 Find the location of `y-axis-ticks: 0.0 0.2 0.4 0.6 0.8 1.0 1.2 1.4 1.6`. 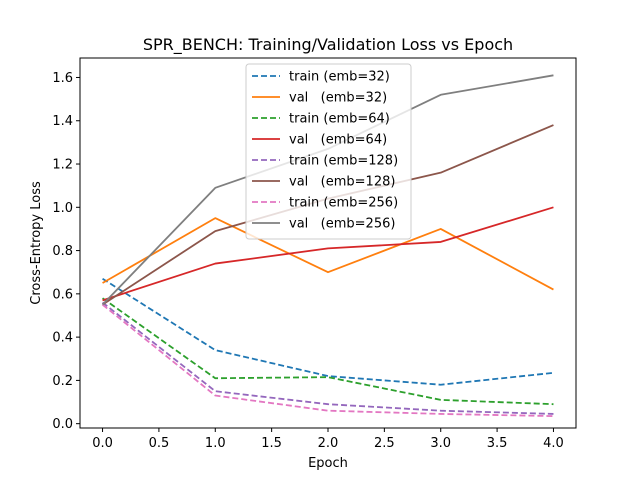

y-axis-ticks: 0.0 0.2 0.4 0.6 0.8 1.0 1.2 1.4 1.6 is located at coordinates (66, 251).